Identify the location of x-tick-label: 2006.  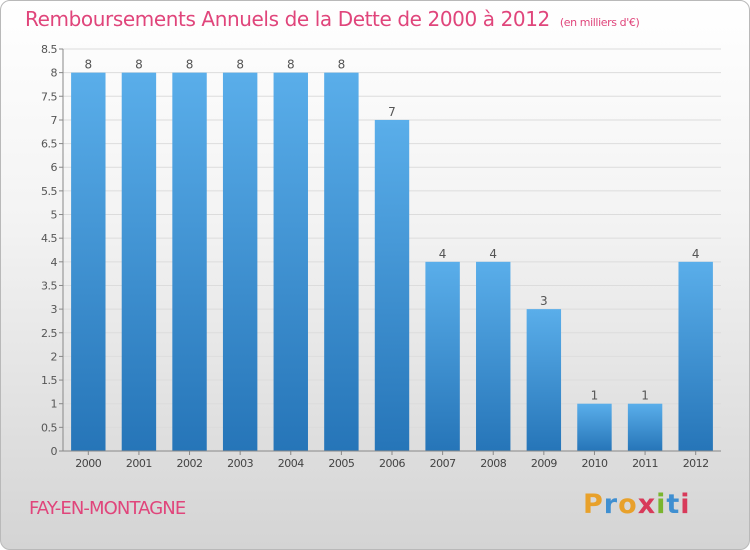
(392, 463).